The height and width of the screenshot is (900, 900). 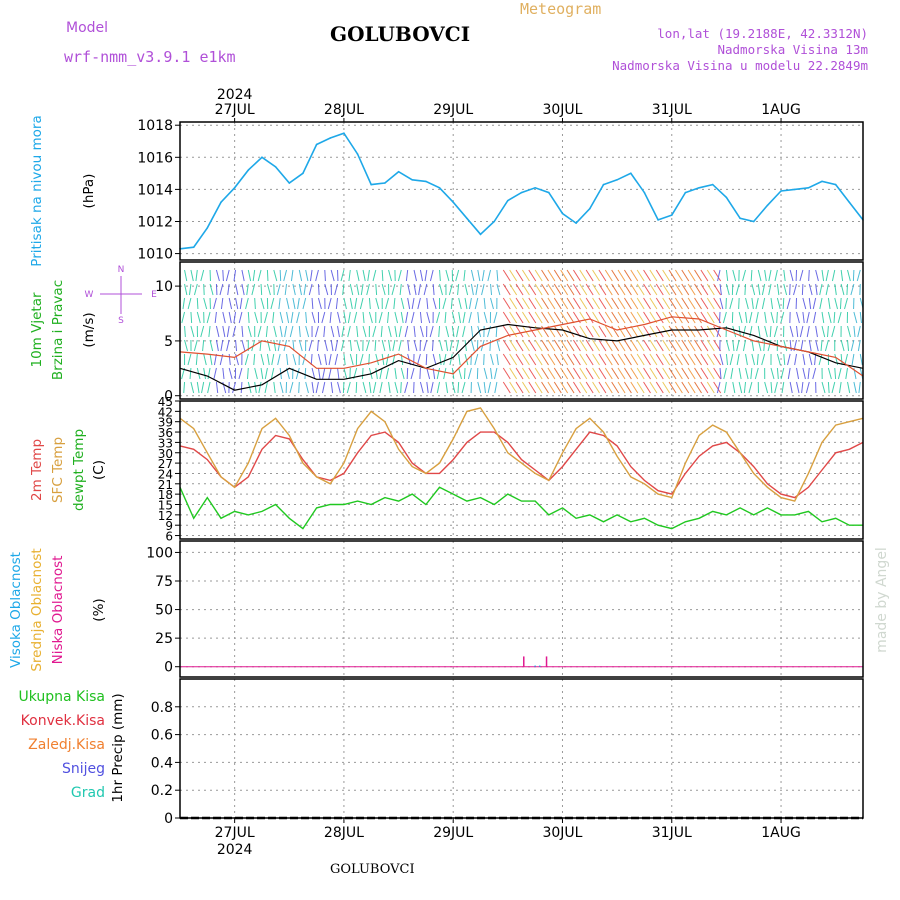 What do you see at coordinates (521, 508) in the screenshot?
I see `dewpt-line` at bounding box center [521, 508].